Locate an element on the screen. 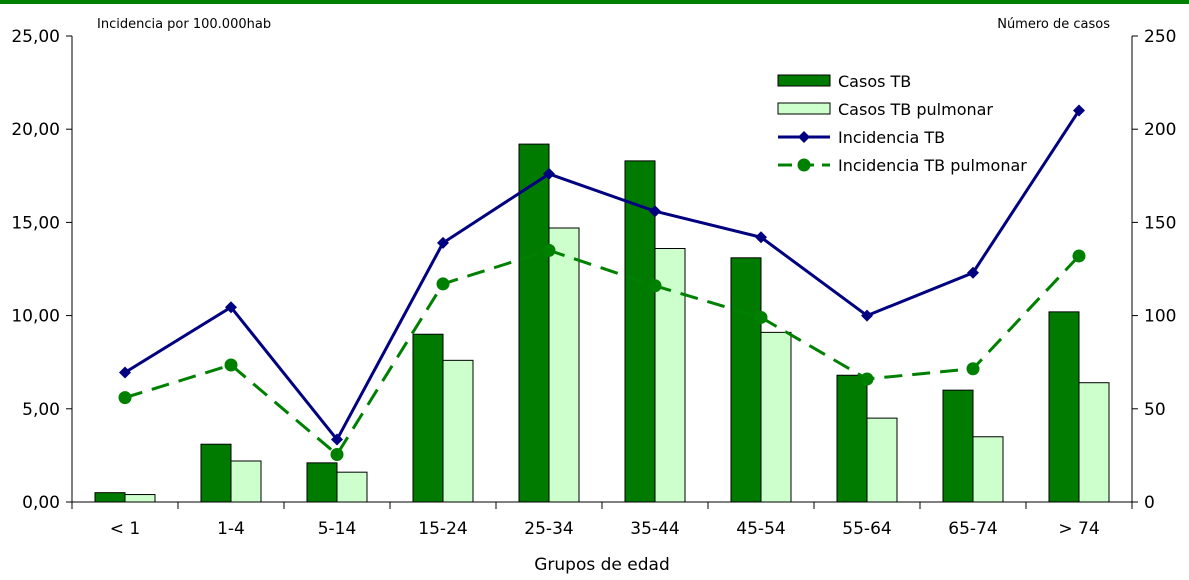 This screenshot has width=1189, height=580. left-axis-title: Incidencia por 100.000hab is located at coordinates (184, 24).